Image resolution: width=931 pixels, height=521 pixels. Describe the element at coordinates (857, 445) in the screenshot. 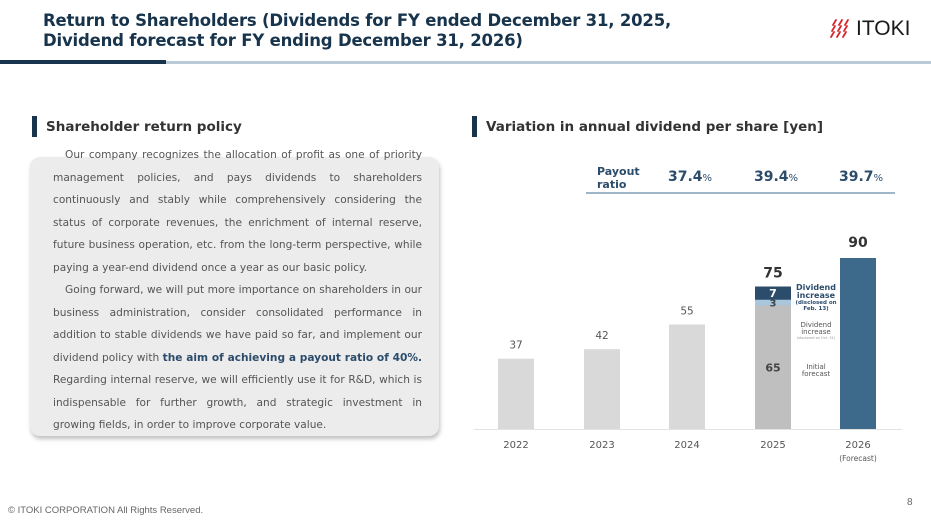

I see `x-tick-label: 2026` at that location.